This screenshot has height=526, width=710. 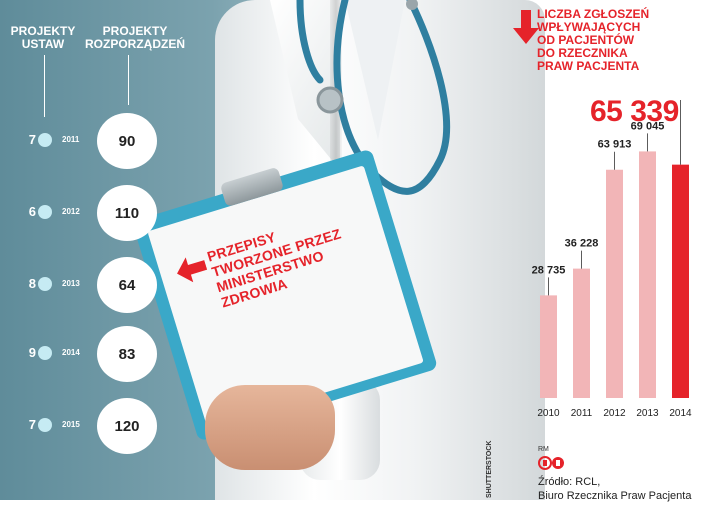 What do you see at coordinates (588, 66) in the screenshot?
I see `chart-title-line: PRAW PACJENTA` at bounding box center [588, 66].